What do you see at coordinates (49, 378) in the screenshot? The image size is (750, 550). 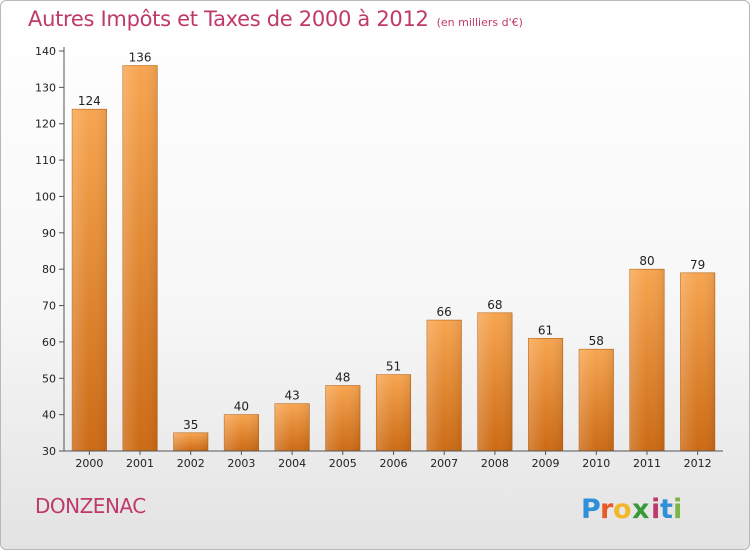 I see `y-tick-label: 50` at bounding box center [49, 378].